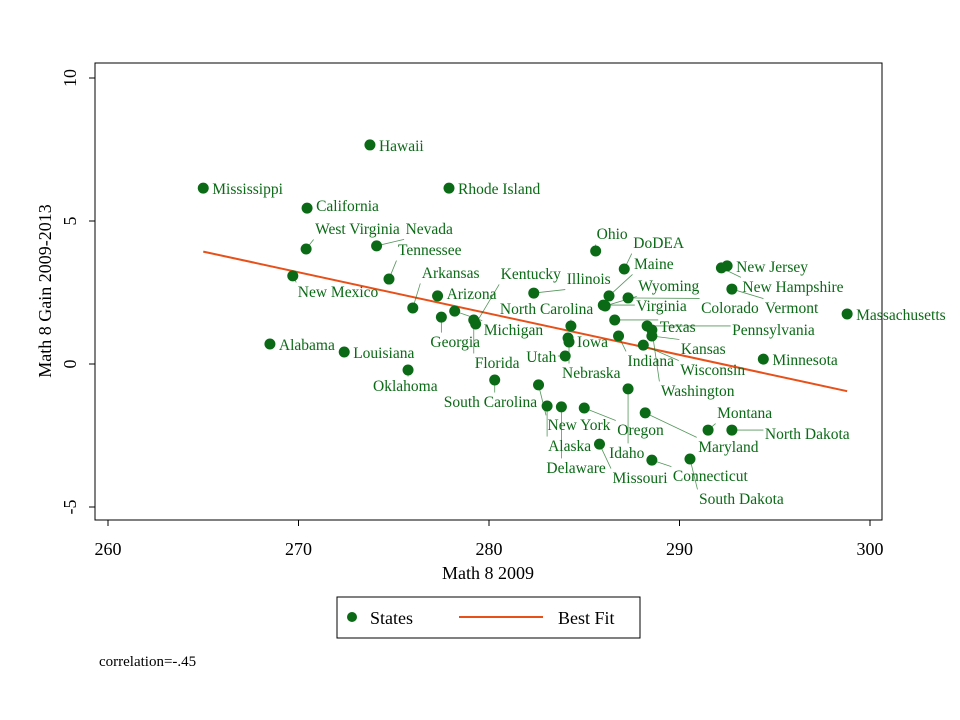 The image size is (960, 720). Describe the element at coordinates (383, 353) in the screenshot. I see `state-label: Louisiana` at that location.